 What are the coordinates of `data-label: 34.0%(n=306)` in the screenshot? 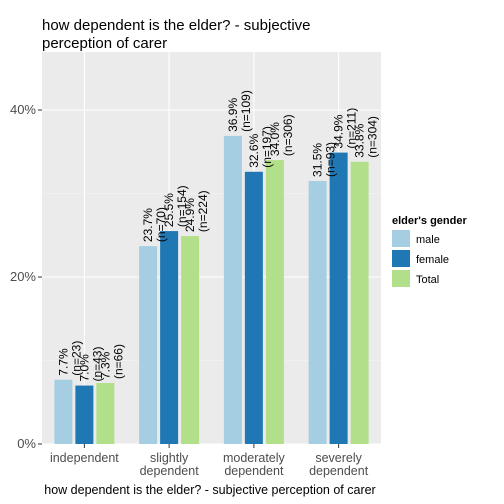 It's located at (281, 135).